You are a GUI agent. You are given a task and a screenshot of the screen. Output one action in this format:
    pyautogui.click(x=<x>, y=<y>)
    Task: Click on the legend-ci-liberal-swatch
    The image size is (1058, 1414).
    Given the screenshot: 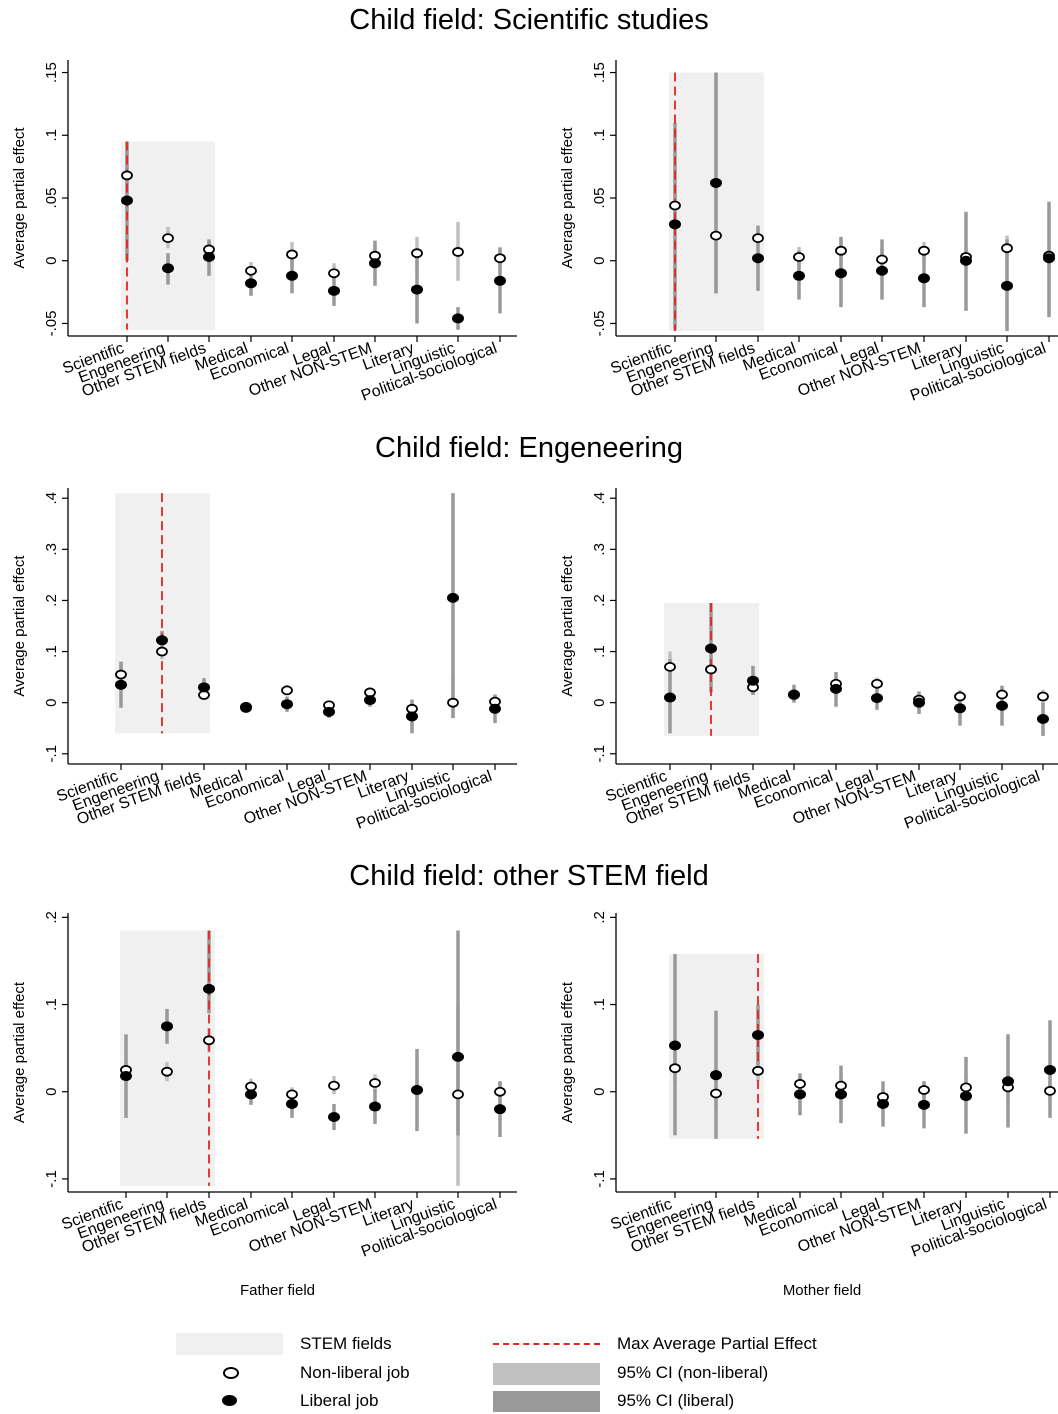 What is the action you would take?
    pyautogui.click(x=546, y=1401)
    